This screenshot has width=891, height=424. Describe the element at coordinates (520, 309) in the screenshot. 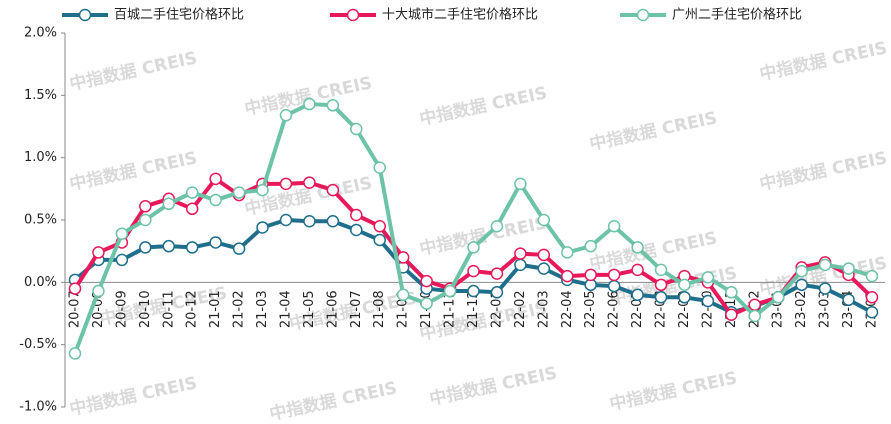

I see `x-tick-label: 22-02` at that location.